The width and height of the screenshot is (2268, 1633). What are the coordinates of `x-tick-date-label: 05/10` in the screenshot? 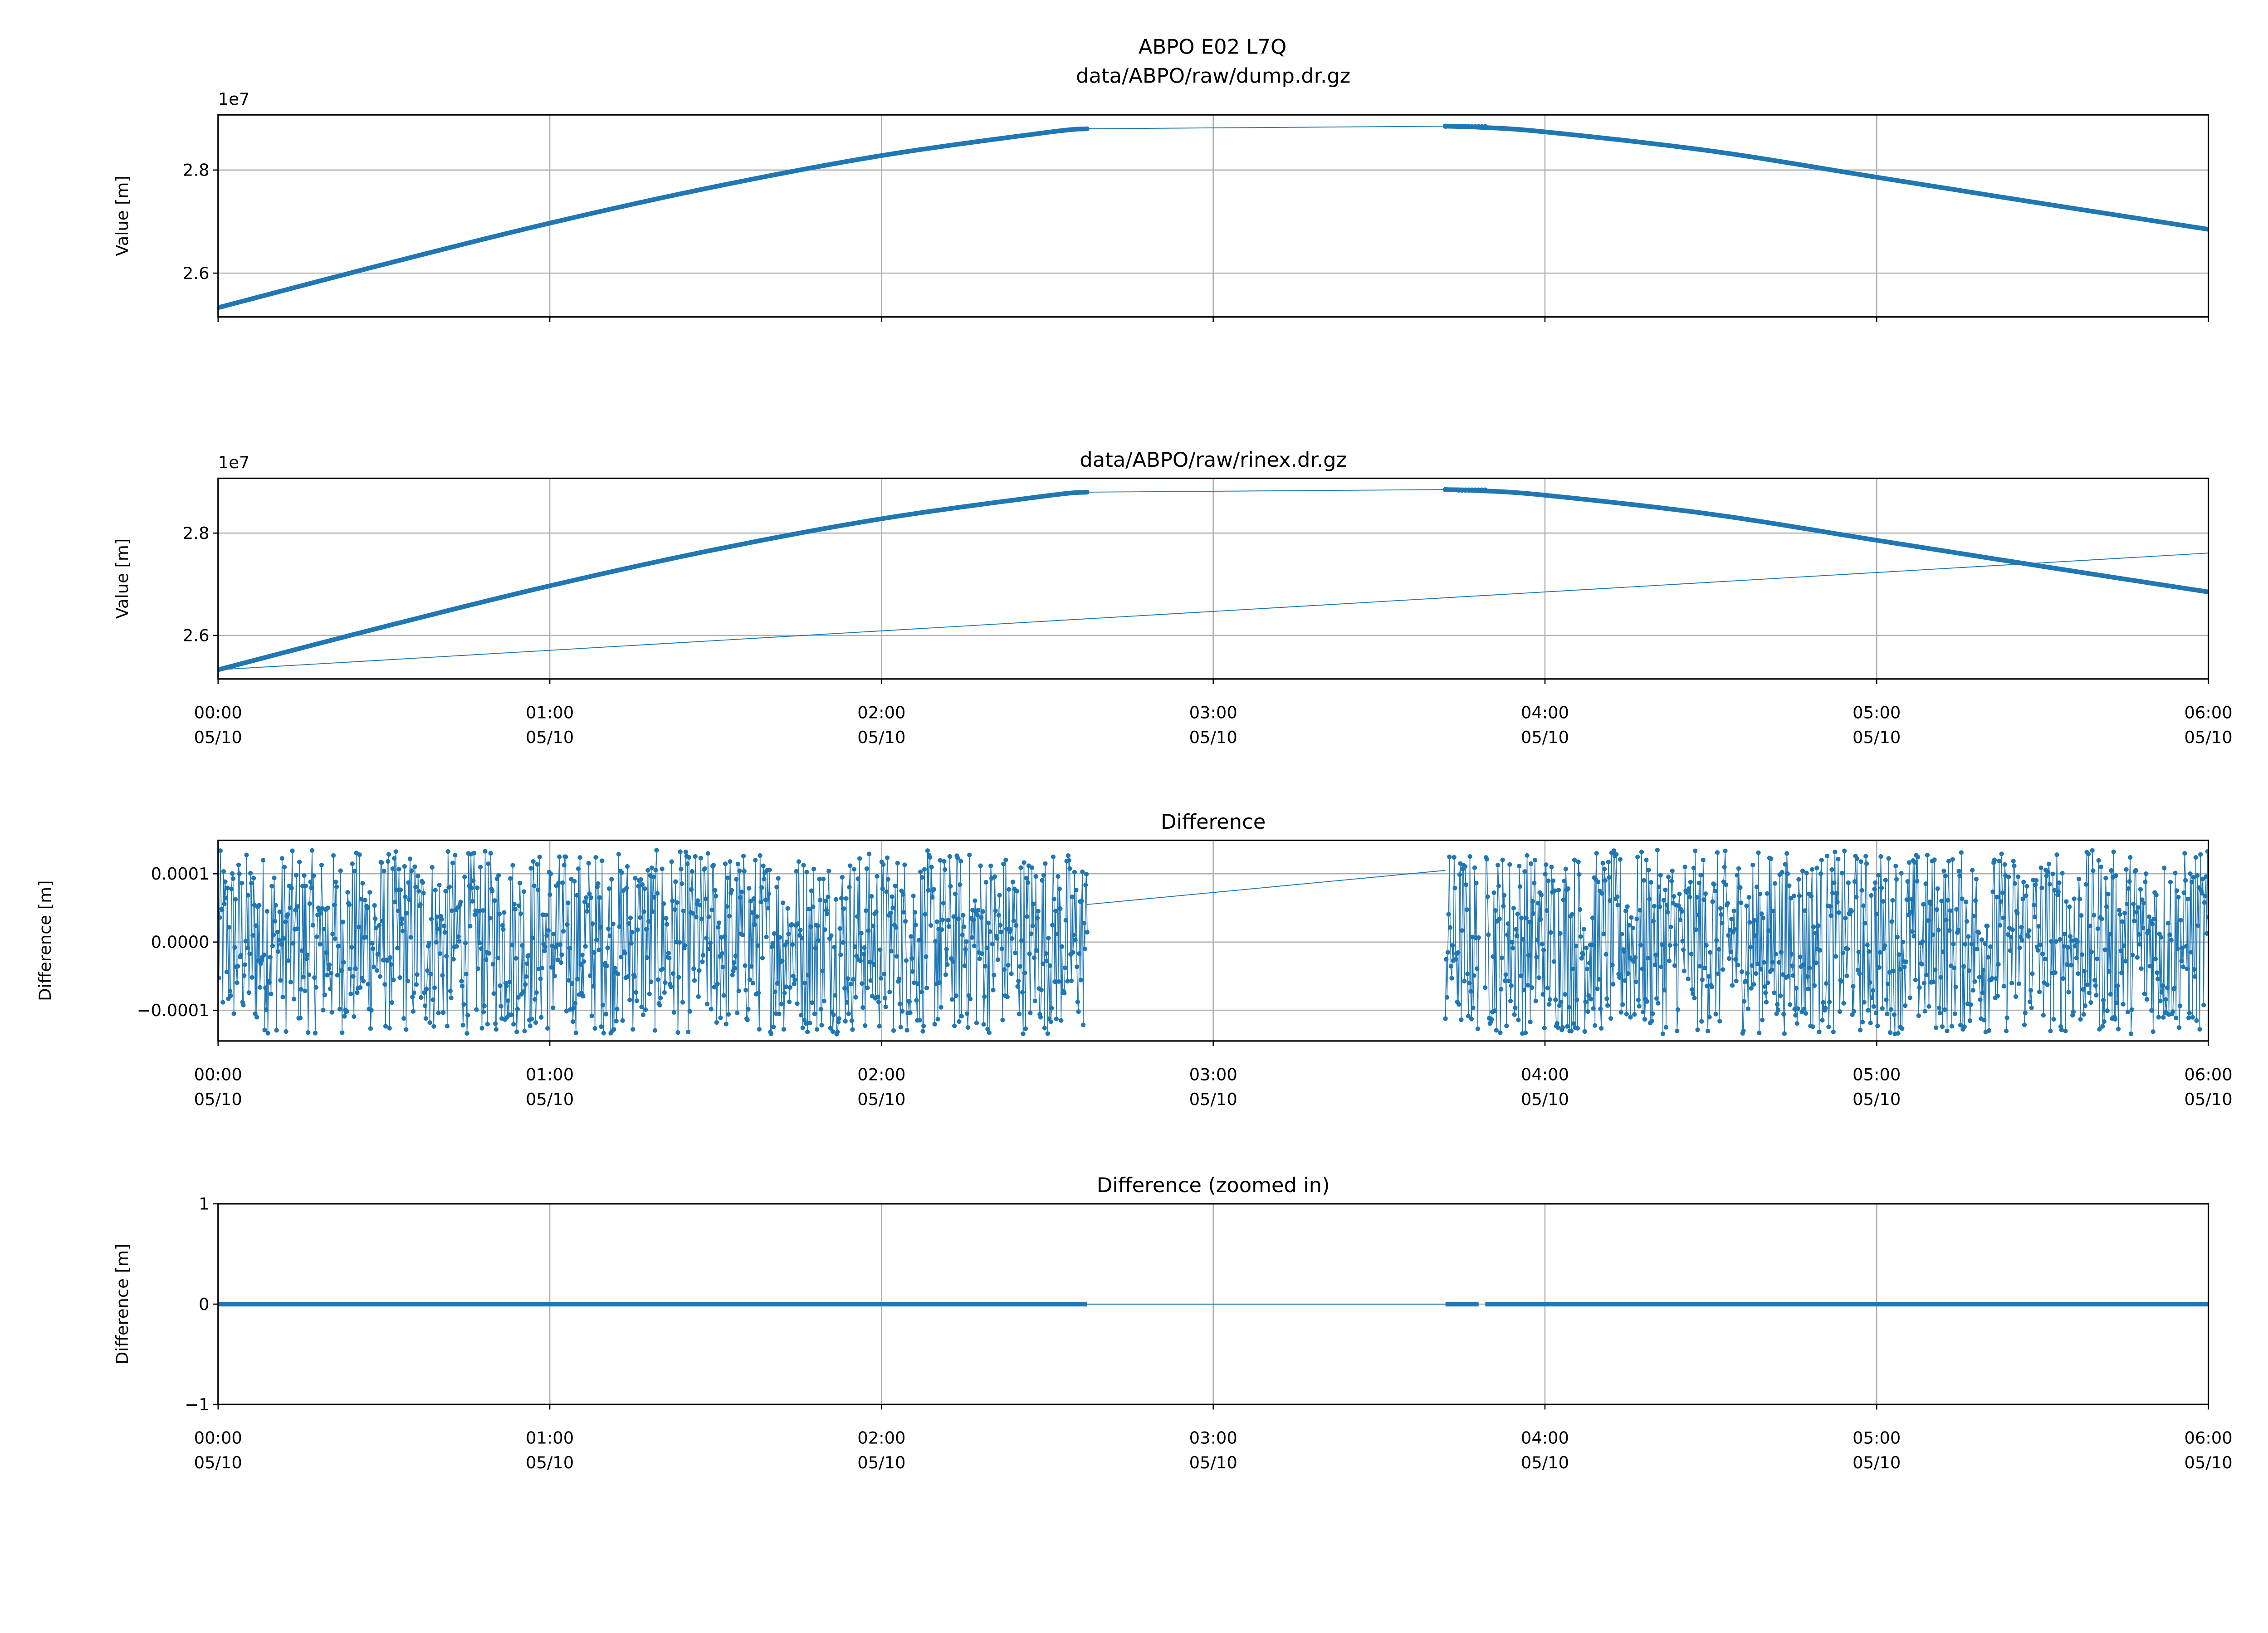 It's located at (2208, 737).